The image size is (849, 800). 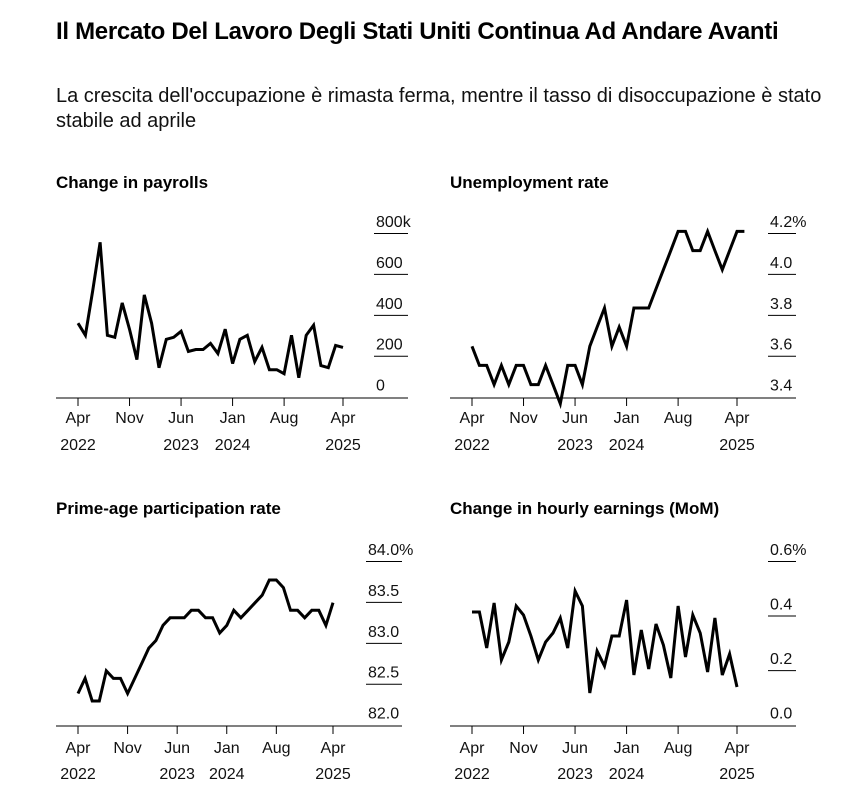 What do you see at coordinates (781, 263) in the screenshot?
I see `y-tick-label: 4.0` at bounding box center [781, 263].